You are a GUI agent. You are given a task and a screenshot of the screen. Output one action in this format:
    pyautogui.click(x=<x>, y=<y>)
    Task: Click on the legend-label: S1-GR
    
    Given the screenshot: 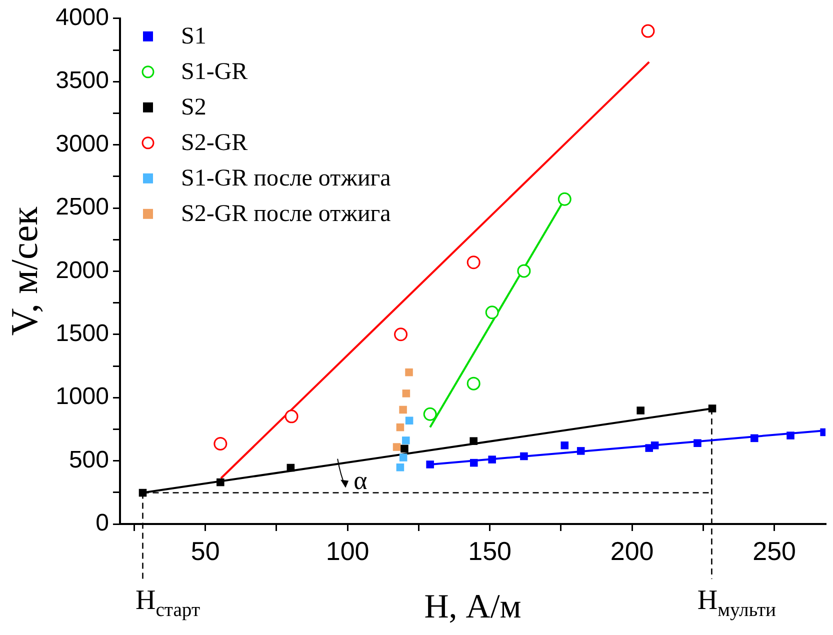 What is the action you would take?
    pyautogui.click(x=214, y=72)
    